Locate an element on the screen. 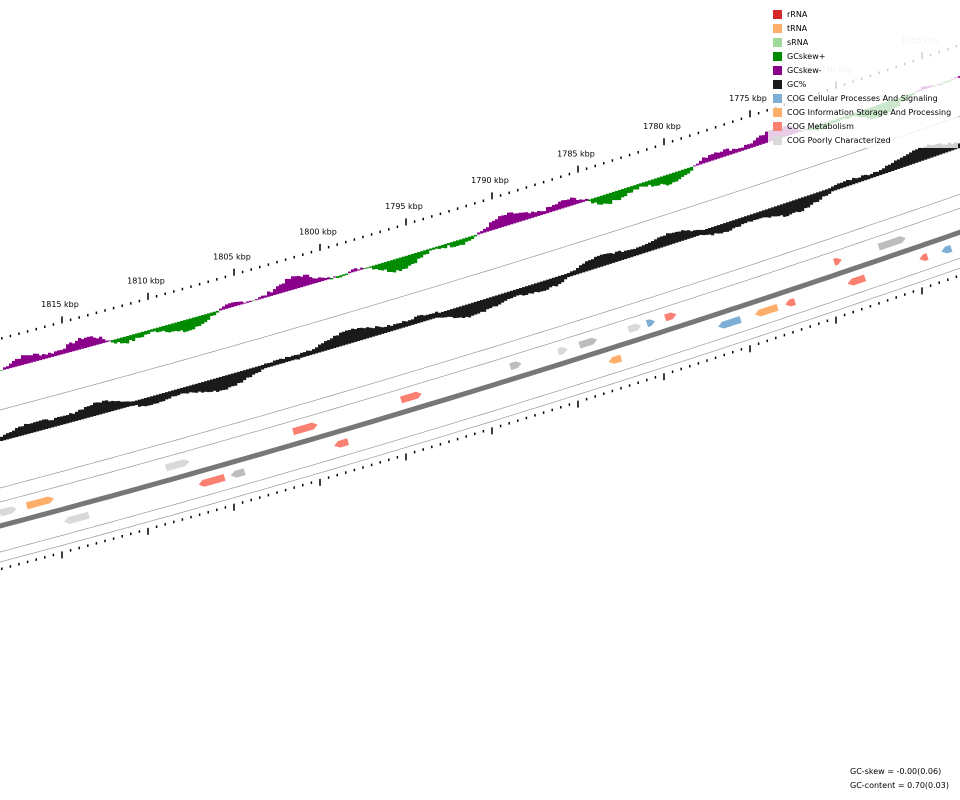 This screenshot has width=960, height=800. scale-label: 1790 kbp is located at coordinates (490, 180).